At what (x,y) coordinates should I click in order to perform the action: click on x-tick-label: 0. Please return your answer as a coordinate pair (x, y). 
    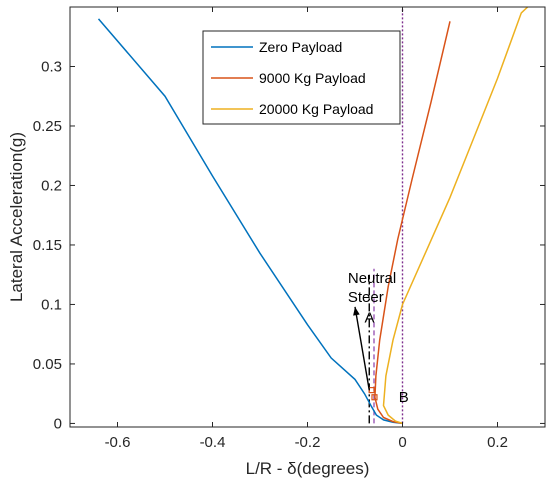
    Looking at the image, I should click on (402, 442).